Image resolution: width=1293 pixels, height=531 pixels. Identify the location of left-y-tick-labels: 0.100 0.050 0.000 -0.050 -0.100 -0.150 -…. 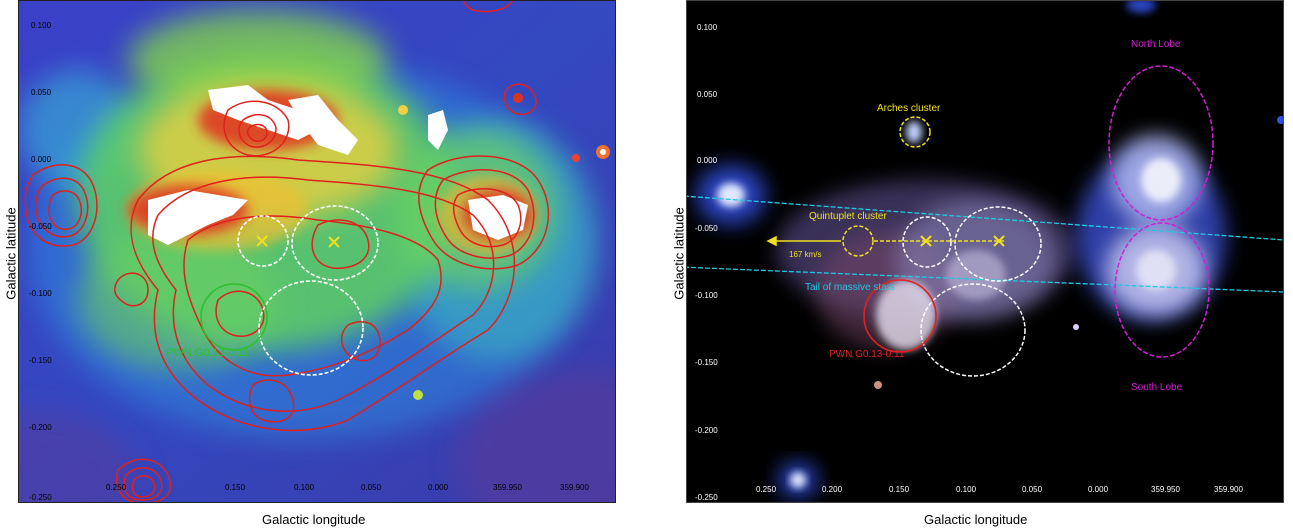
(40, 261).